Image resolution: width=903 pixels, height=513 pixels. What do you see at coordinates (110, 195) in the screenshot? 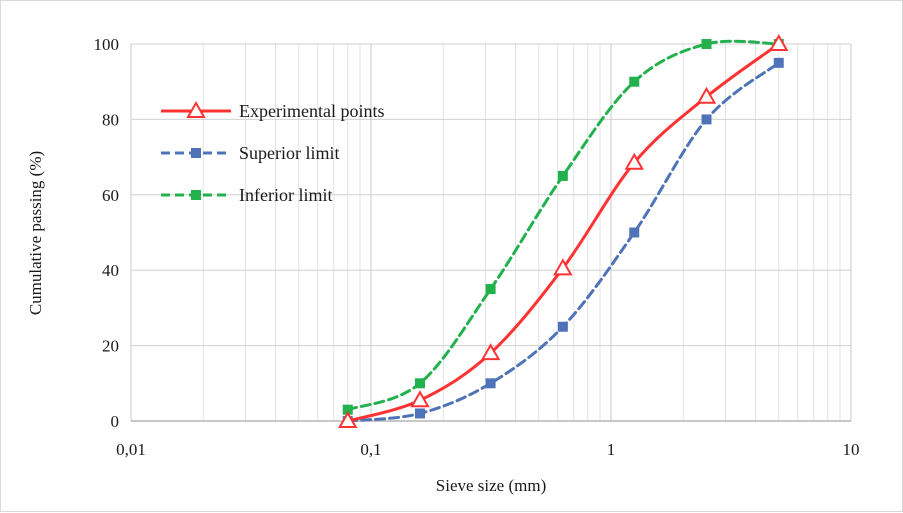
I see `y-tick-label: 60` at bounding box center [110, 195].